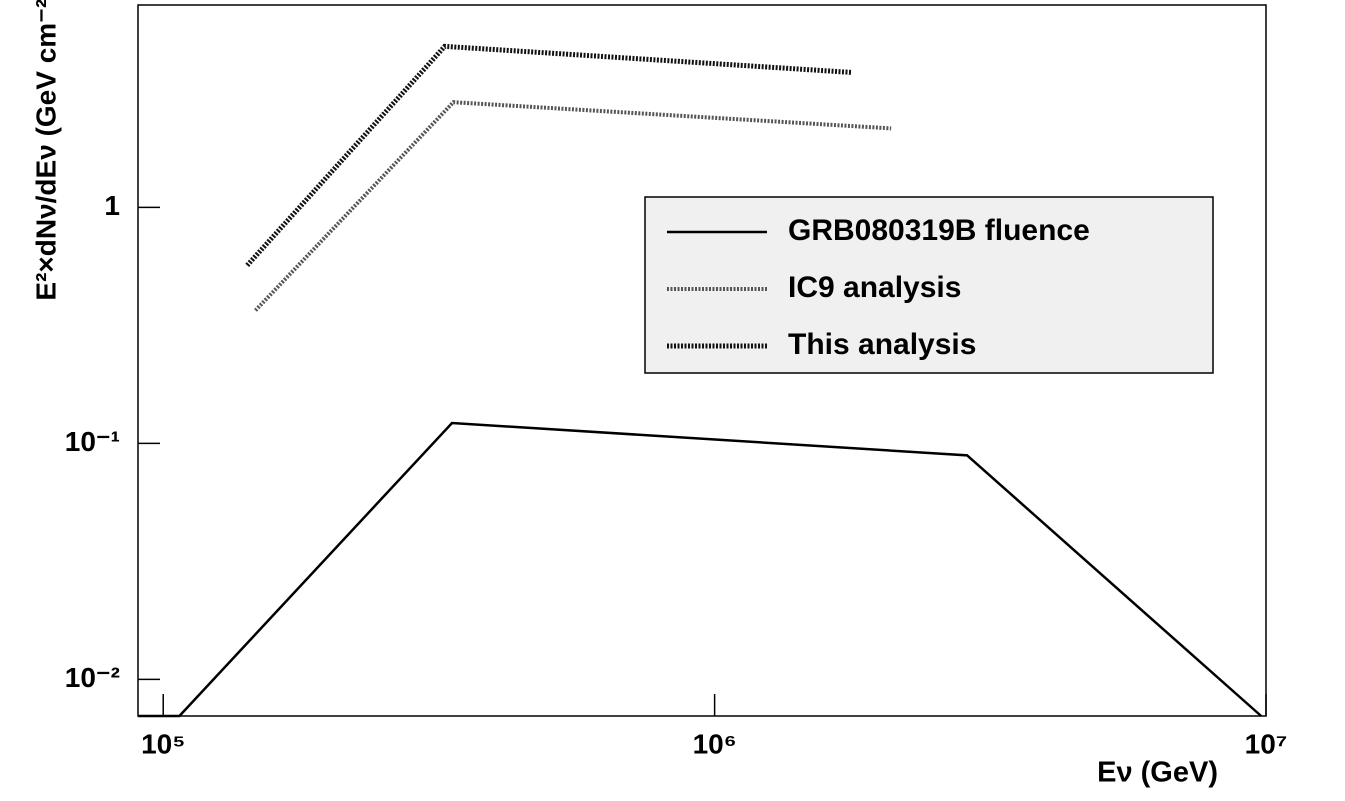 This screenshot has height=801, width=1345. I want to click on legend-label: GRB080319B fluence, so click(939, 230).